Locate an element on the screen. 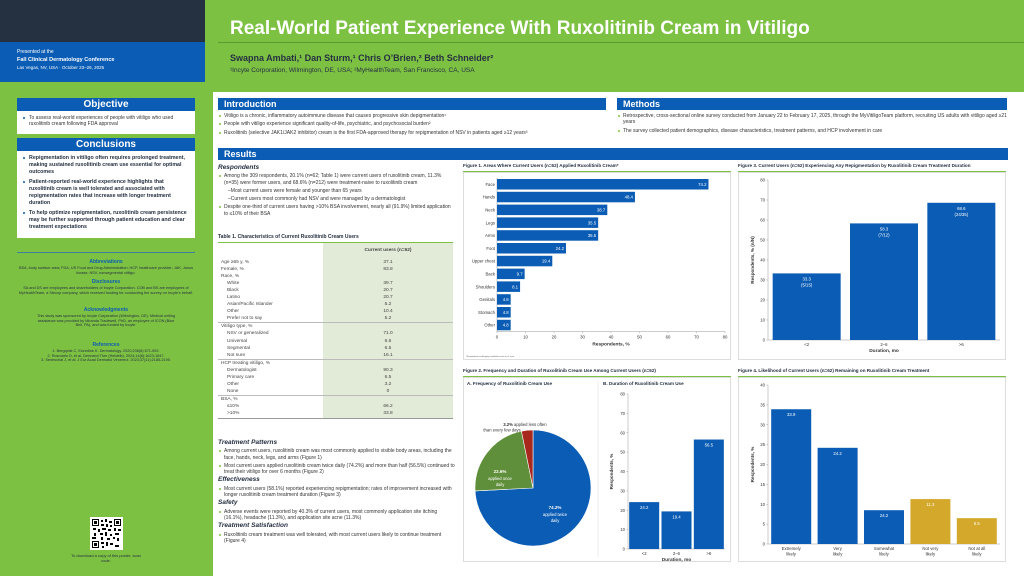  fig3-category-label: >6 is located at coordinates (962, 344).